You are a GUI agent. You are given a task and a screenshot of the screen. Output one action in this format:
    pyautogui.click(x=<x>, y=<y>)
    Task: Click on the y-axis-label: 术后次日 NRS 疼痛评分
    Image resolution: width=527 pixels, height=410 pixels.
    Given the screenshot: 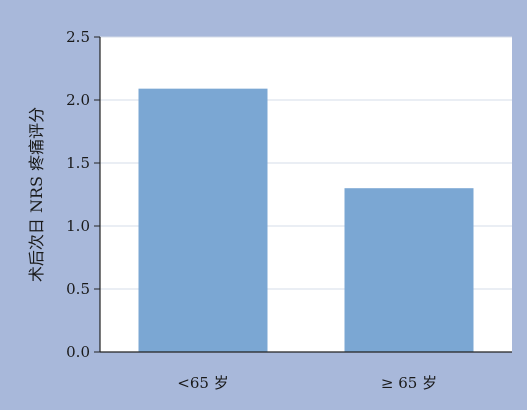 What is the action you would take?
    pyautogui.click(x=36, y=194)
    